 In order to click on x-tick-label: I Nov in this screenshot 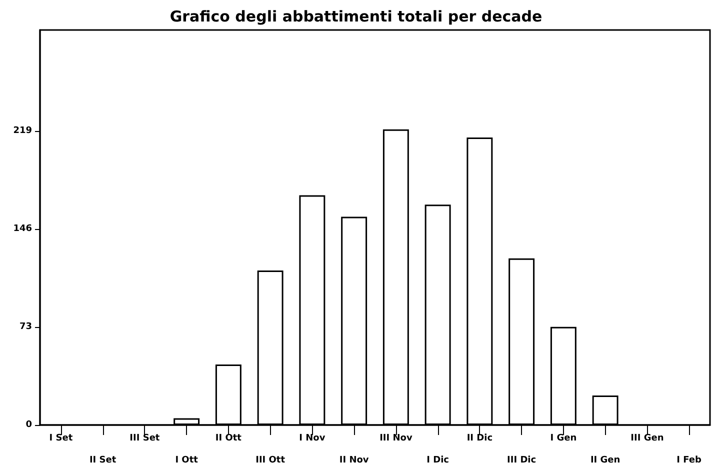, I will do `click(312, 439)`.